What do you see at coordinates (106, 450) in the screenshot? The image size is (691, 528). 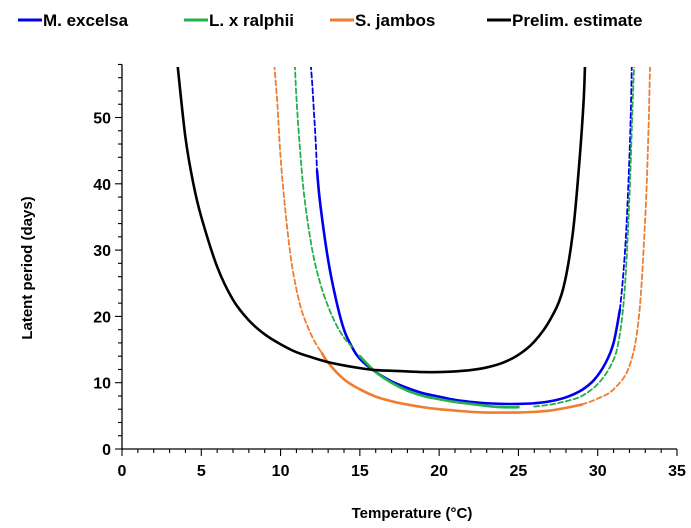 I see `y-tick-label: 0` at bounding box center [106, 450].